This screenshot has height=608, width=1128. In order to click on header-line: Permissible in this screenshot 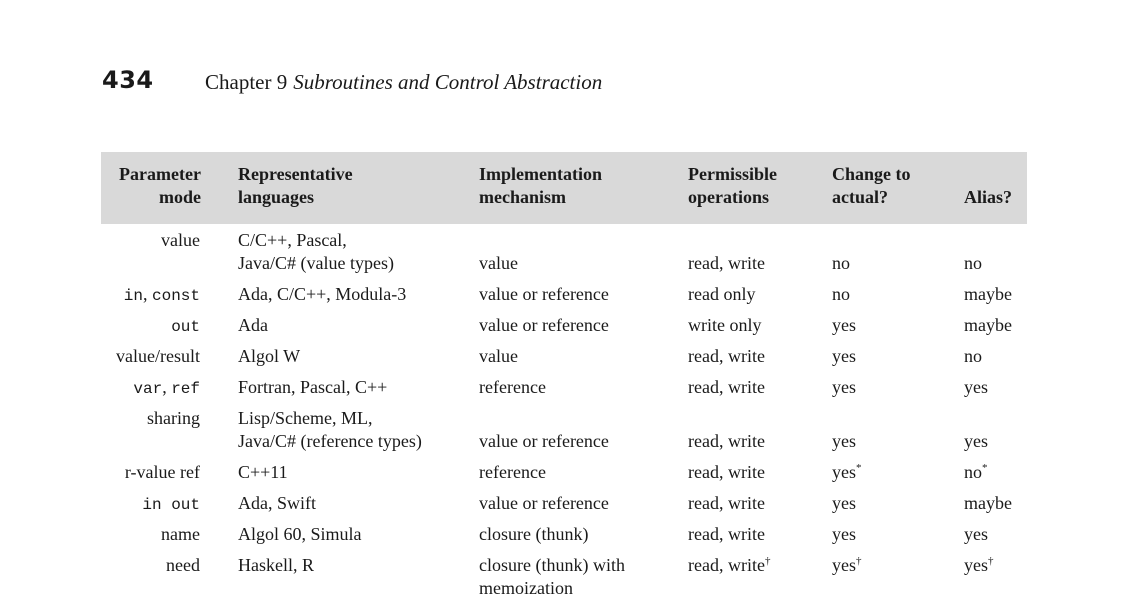, I will do `click(732, 174)`.